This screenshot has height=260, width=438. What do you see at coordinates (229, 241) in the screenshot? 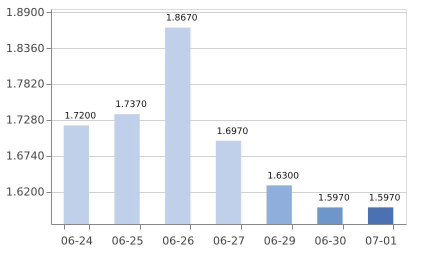
I see `x-tick-label: 06-27` at bounding box center [229, 241].